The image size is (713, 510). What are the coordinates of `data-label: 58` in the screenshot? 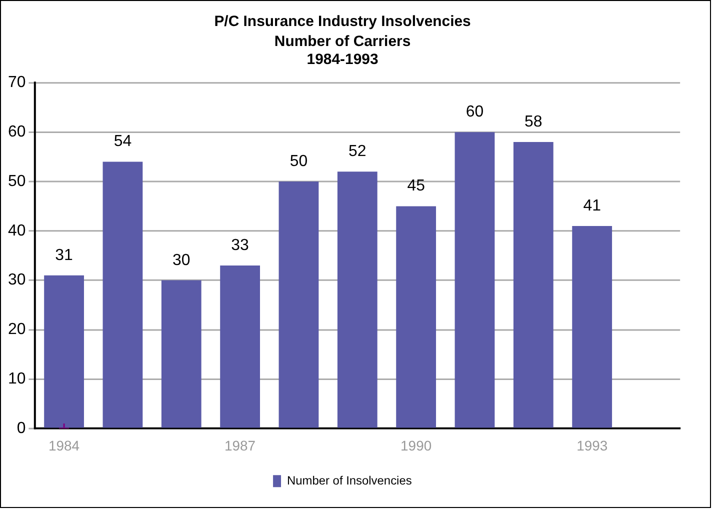 It's located at (533, 121).